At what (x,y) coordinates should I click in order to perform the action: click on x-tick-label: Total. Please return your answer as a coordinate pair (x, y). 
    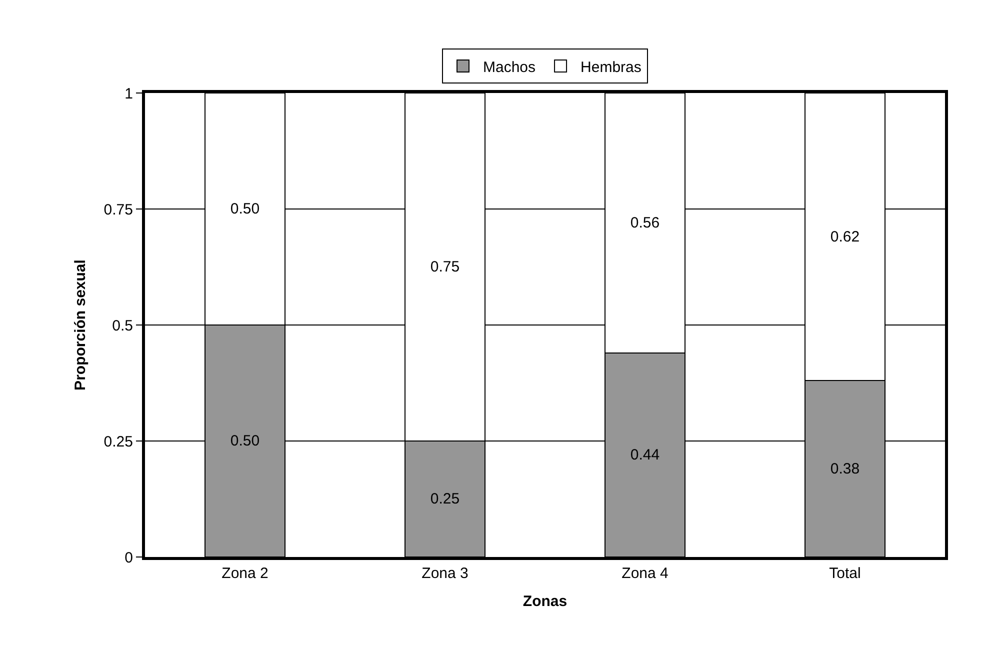
    Looking at the image, I should click on (845, 573).